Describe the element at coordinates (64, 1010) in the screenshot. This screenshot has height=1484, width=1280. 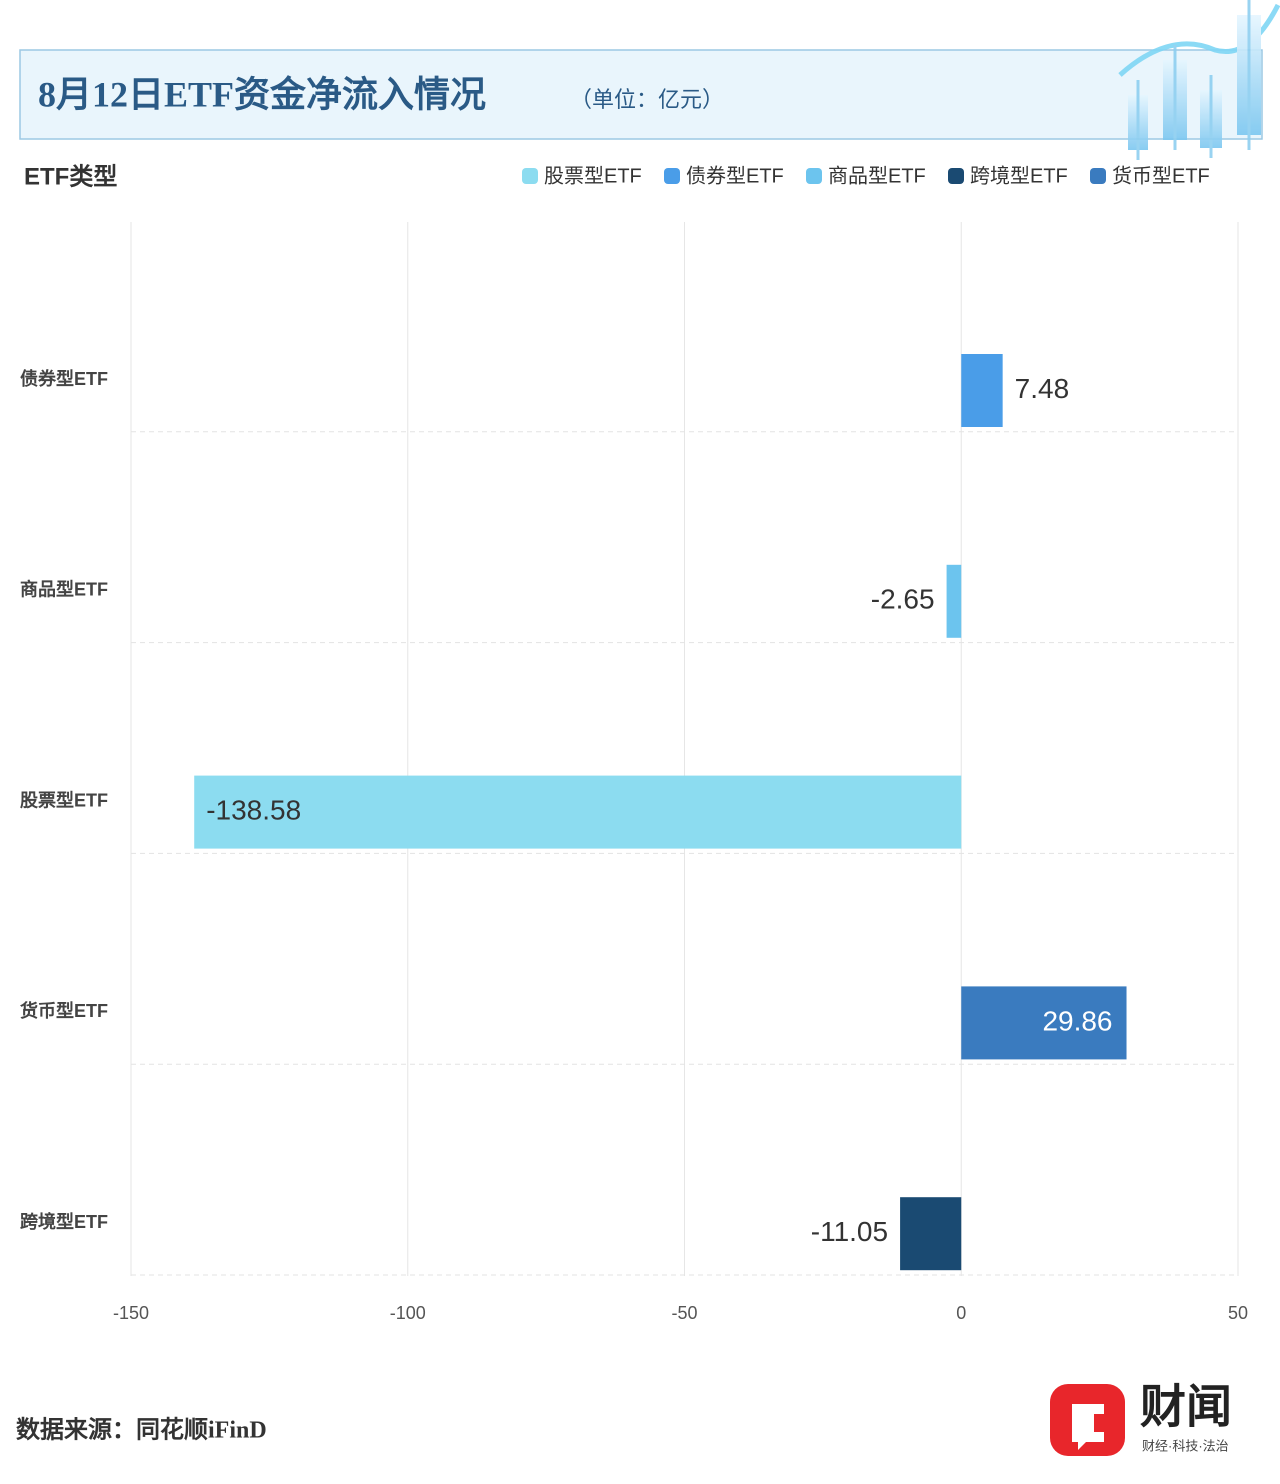
I see `y-tick-label: 货币型ETF` at that location.